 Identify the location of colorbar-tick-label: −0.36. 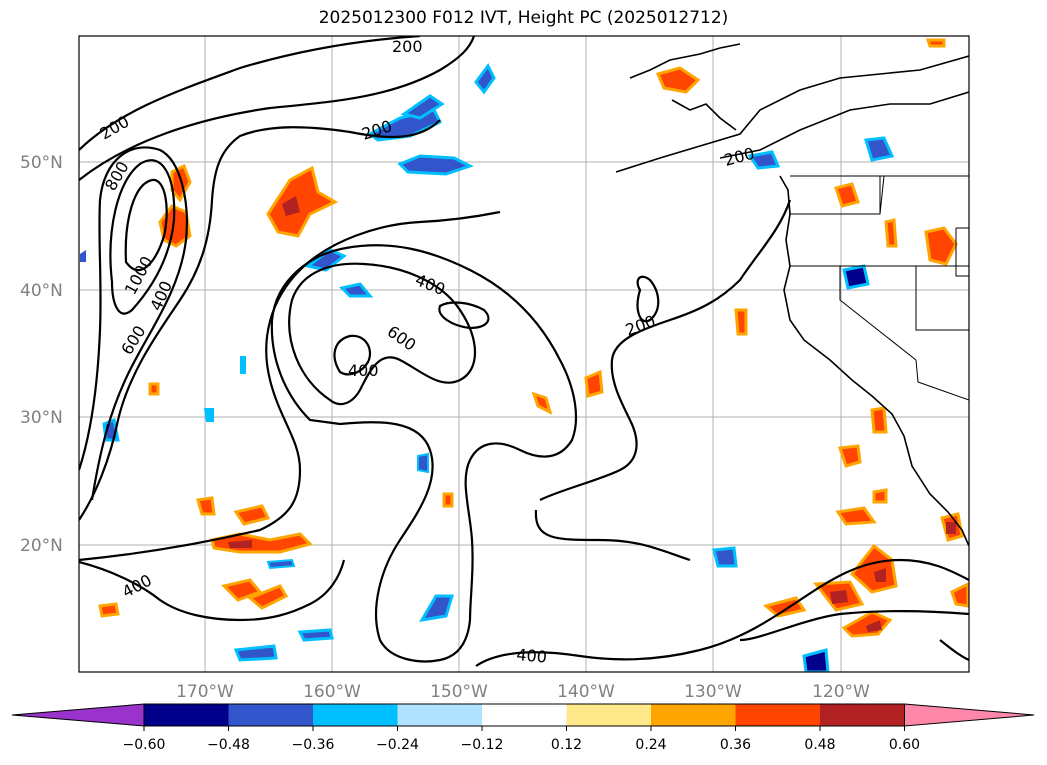
(313, 745).